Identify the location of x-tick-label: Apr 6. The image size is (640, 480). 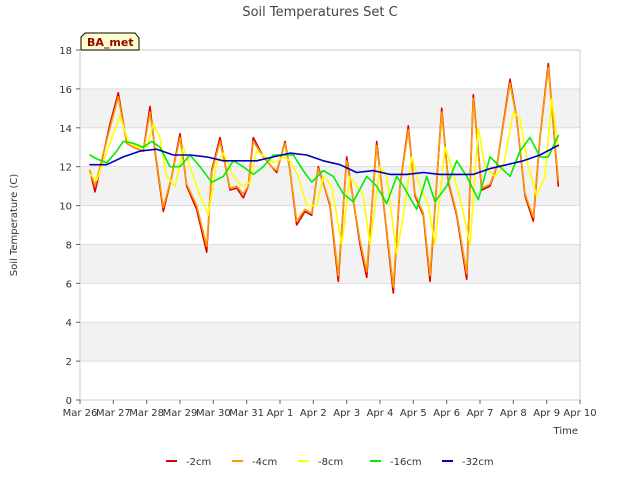
(446, 413).